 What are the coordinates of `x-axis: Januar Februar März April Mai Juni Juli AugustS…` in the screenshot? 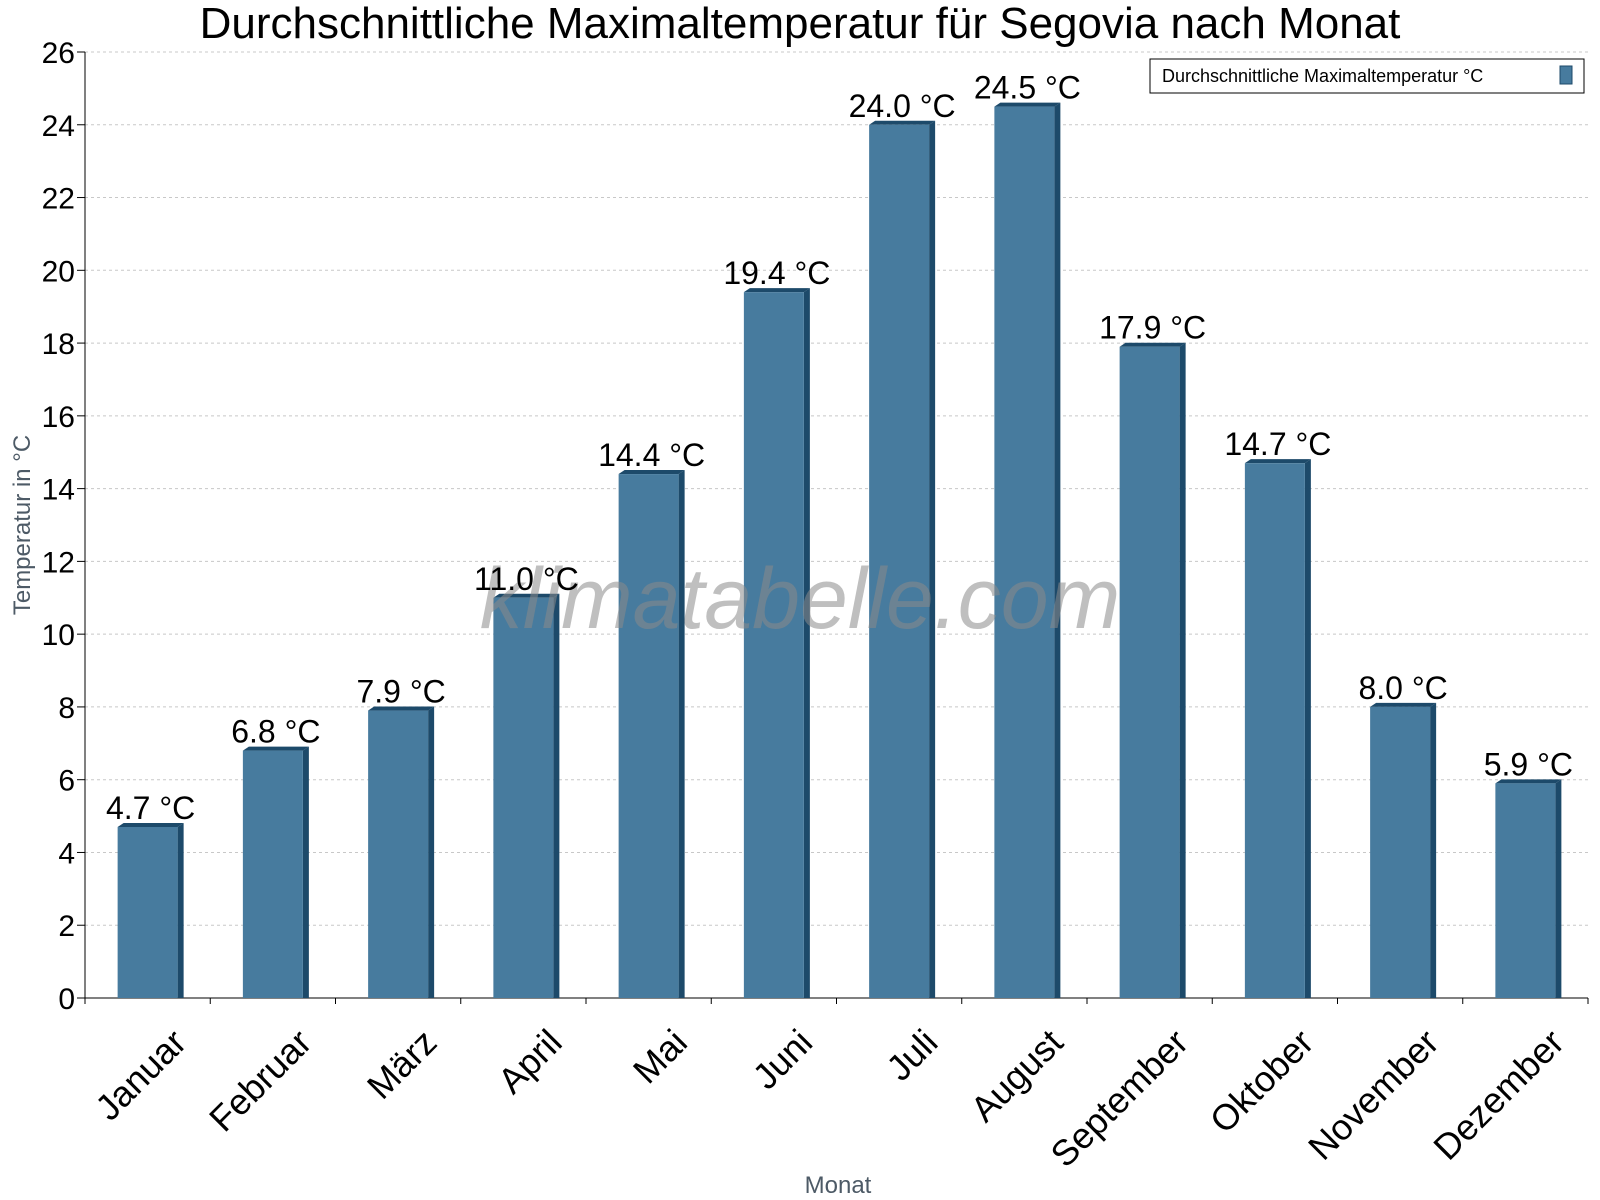 It's located at (836, 1086).